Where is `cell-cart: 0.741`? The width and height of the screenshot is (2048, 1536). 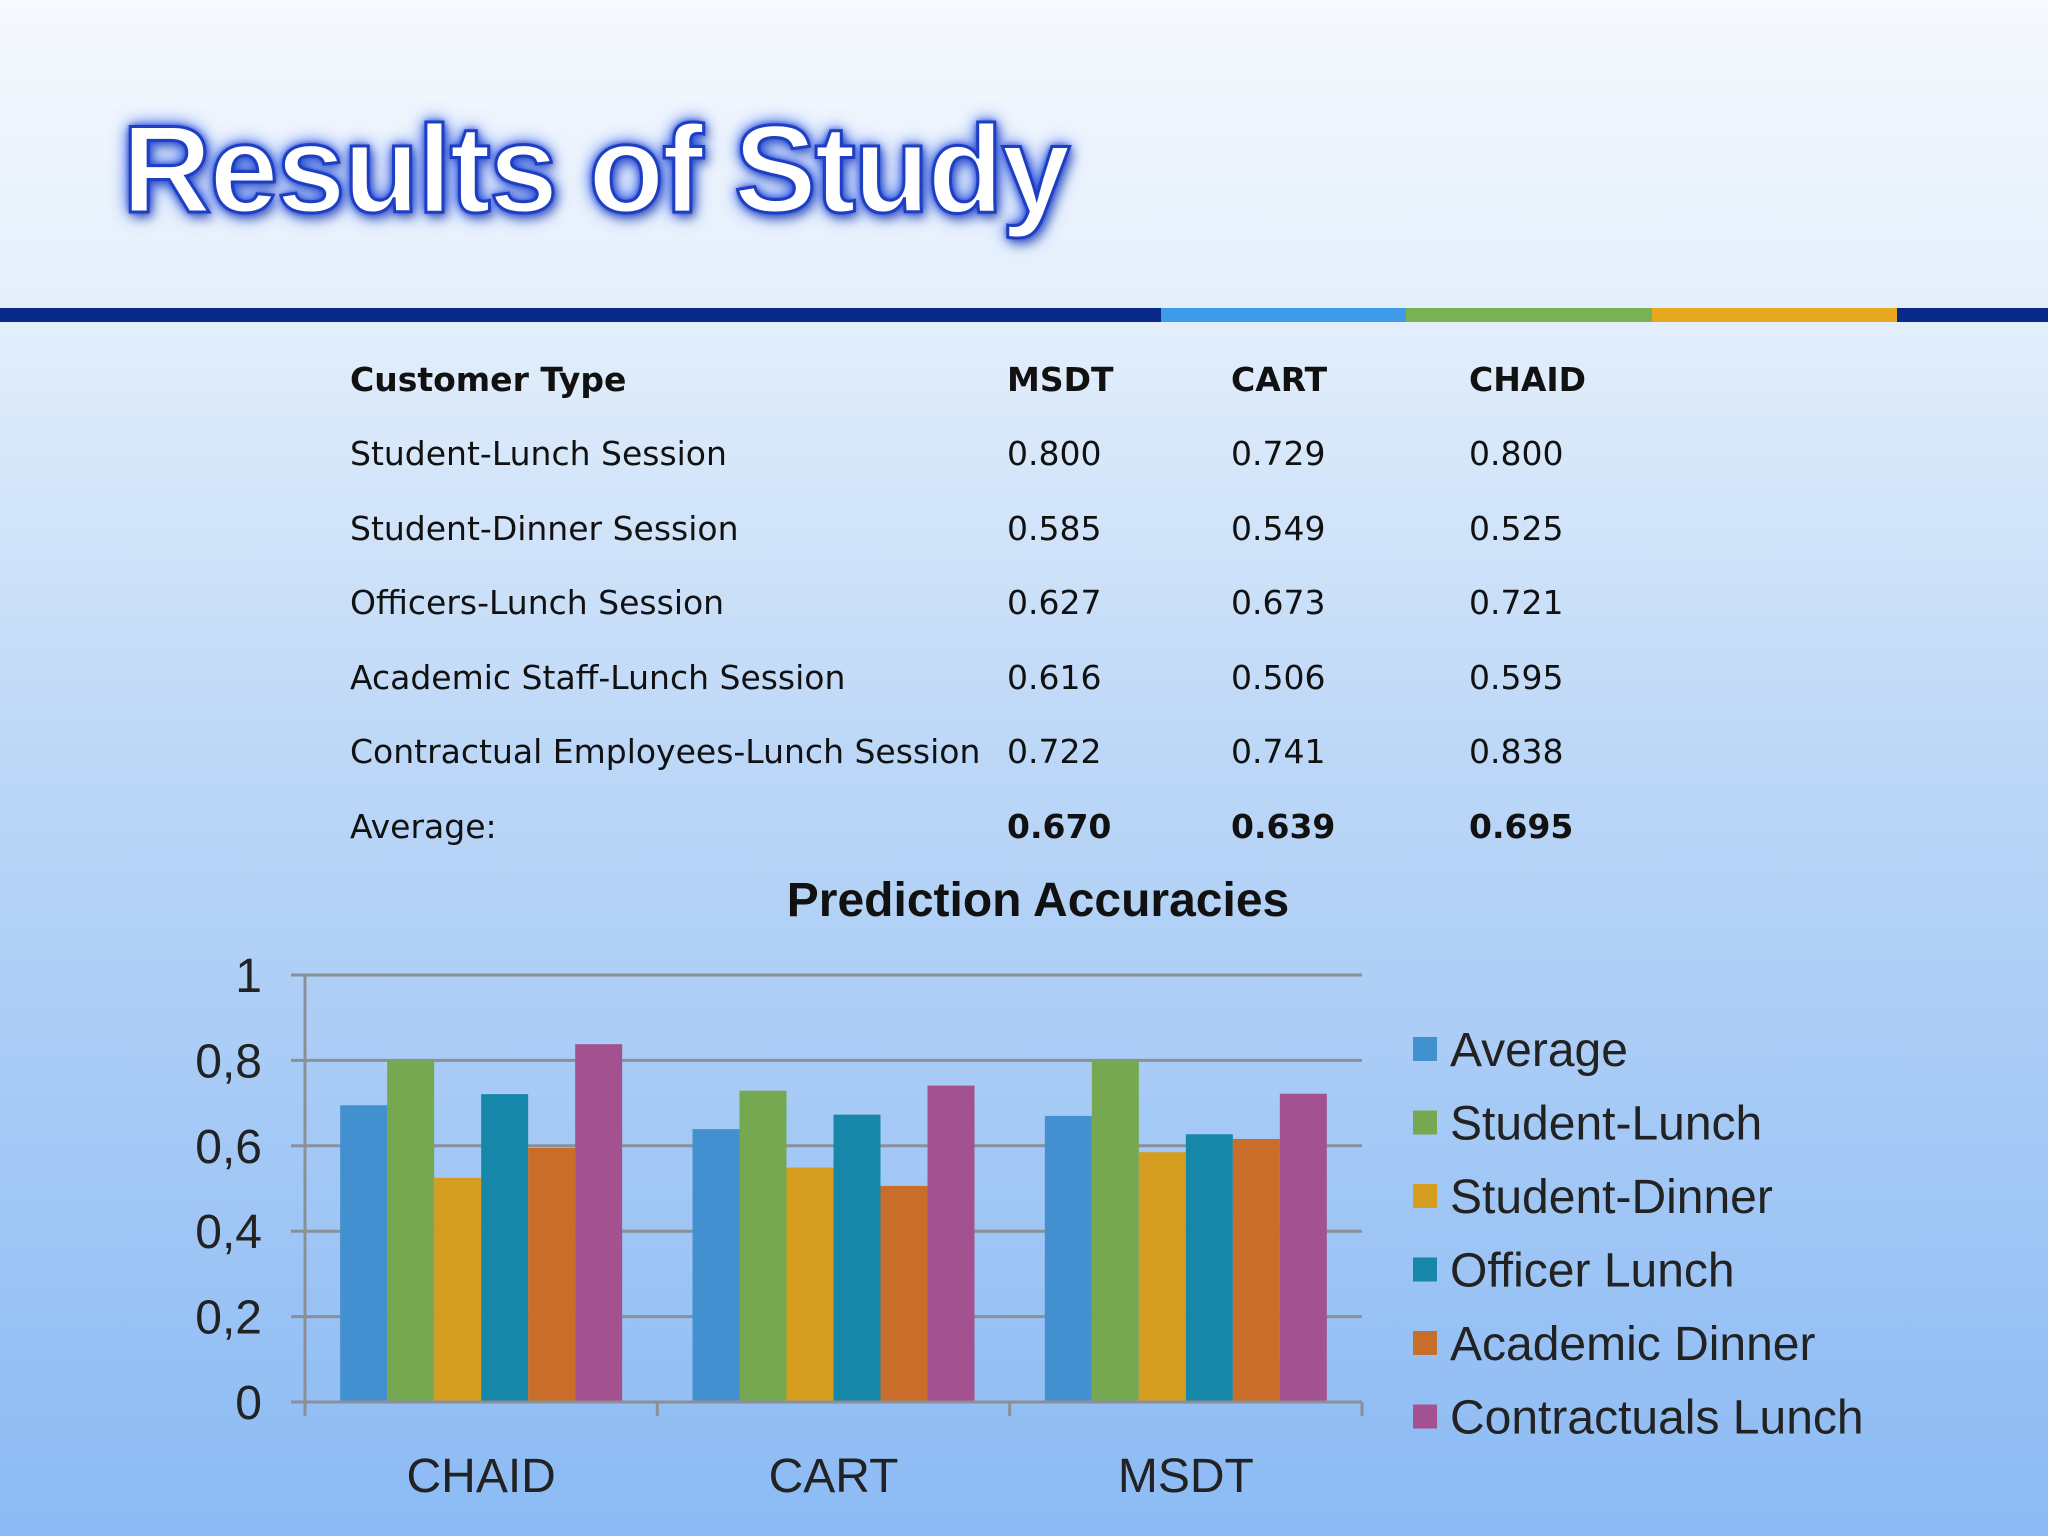 cell-cart: 0.741 is located at coordinates (1278, 752).